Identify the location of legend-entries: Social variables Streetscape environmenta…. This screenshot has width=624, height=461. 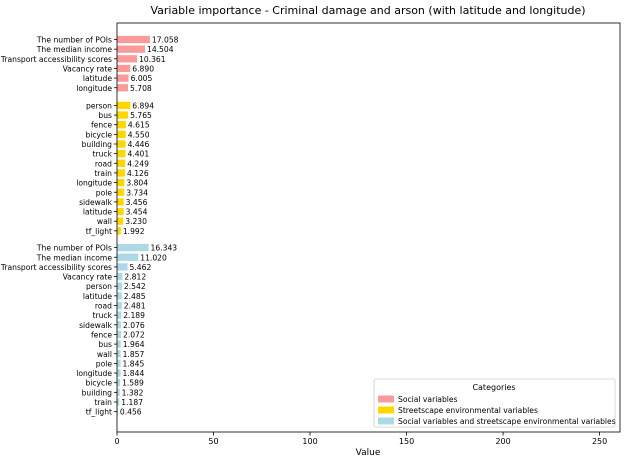
(497, 410).